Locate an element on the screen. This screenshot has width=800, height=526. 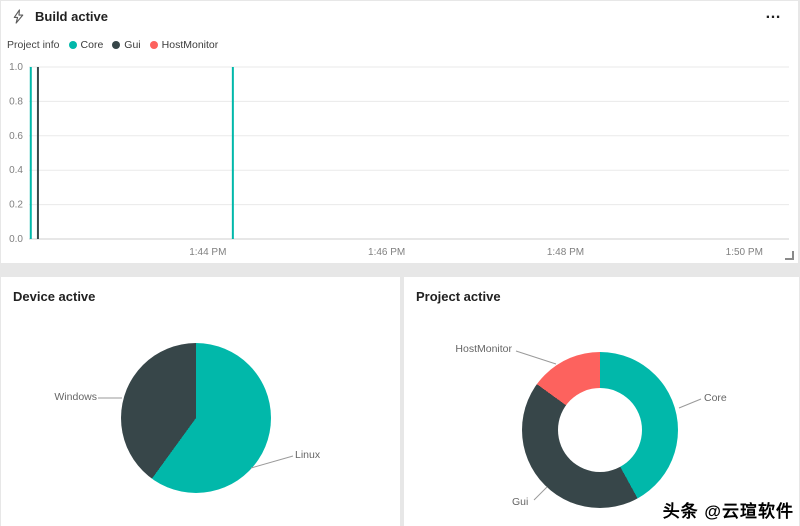
svg-text: 1:50 PM is located at coordinates (744, 252).